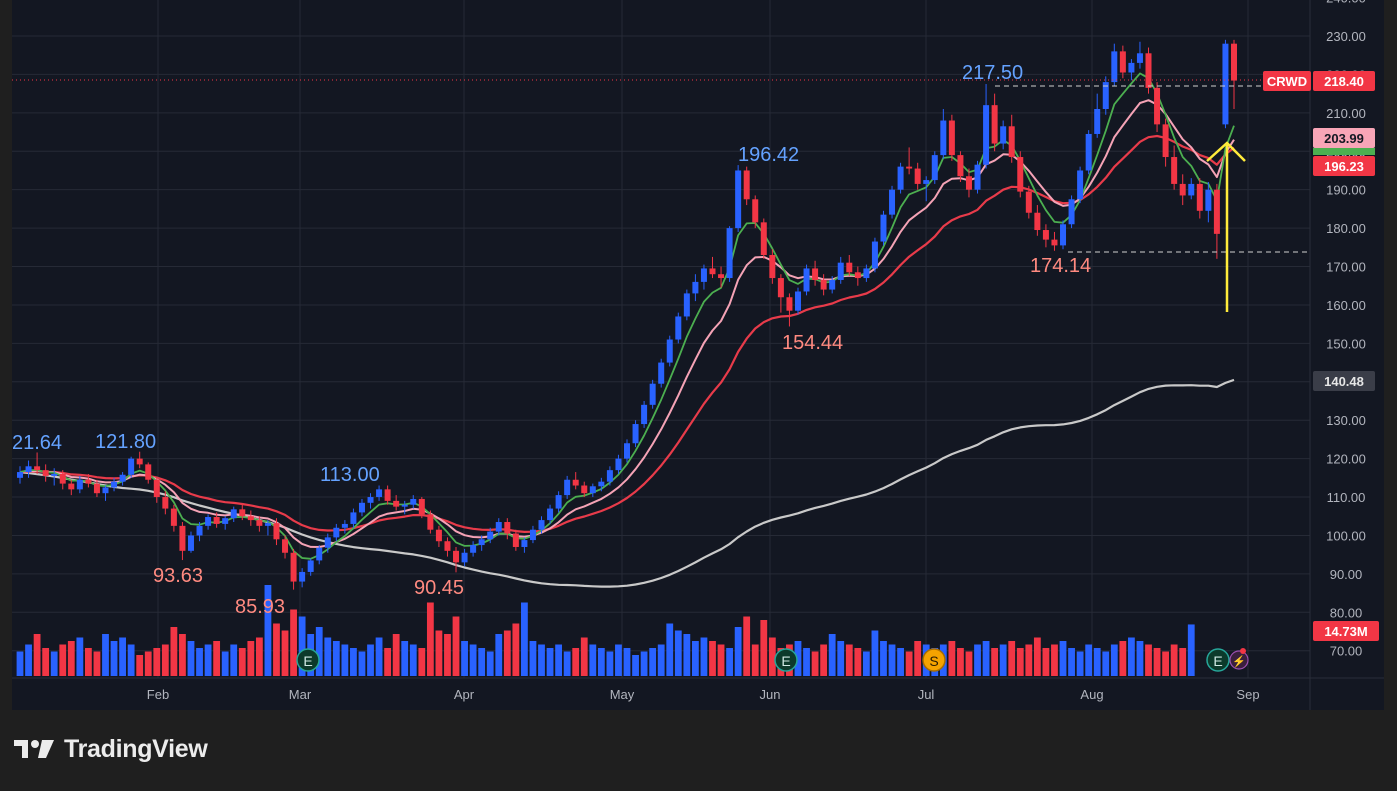 This screenshot has height=791, width=1397. Describe the element at coordinates (1346, 3) in the screenshot. I see `y-tick-label: 240.00` at that location.